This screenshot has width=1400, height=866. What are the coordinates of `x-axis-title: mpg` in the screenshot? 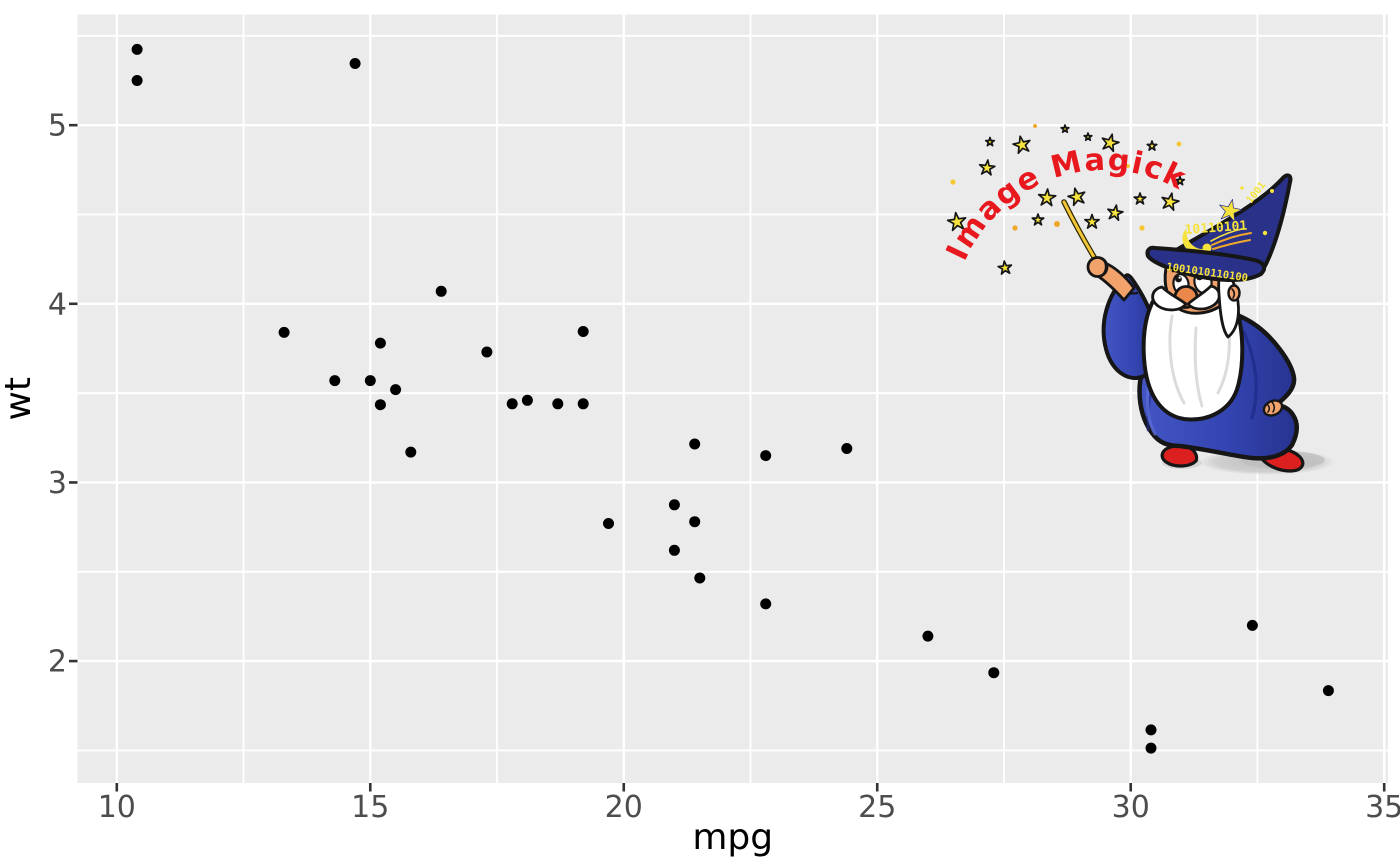 It's located at (732, 837).